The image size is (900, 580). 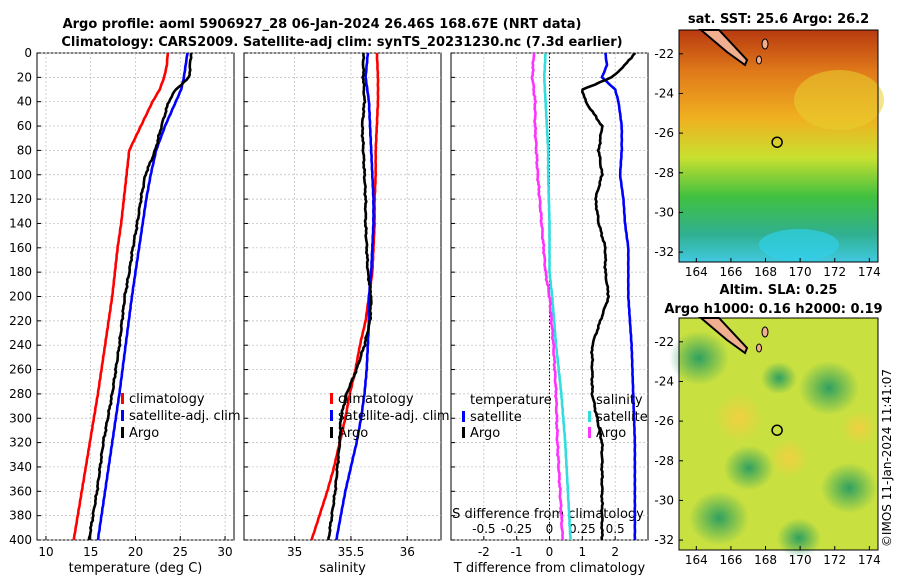 What do you see at coordinates (511, 400) in the screenshot?
I see `temp-legend-title: temperature` at bounding box center [511, 400].